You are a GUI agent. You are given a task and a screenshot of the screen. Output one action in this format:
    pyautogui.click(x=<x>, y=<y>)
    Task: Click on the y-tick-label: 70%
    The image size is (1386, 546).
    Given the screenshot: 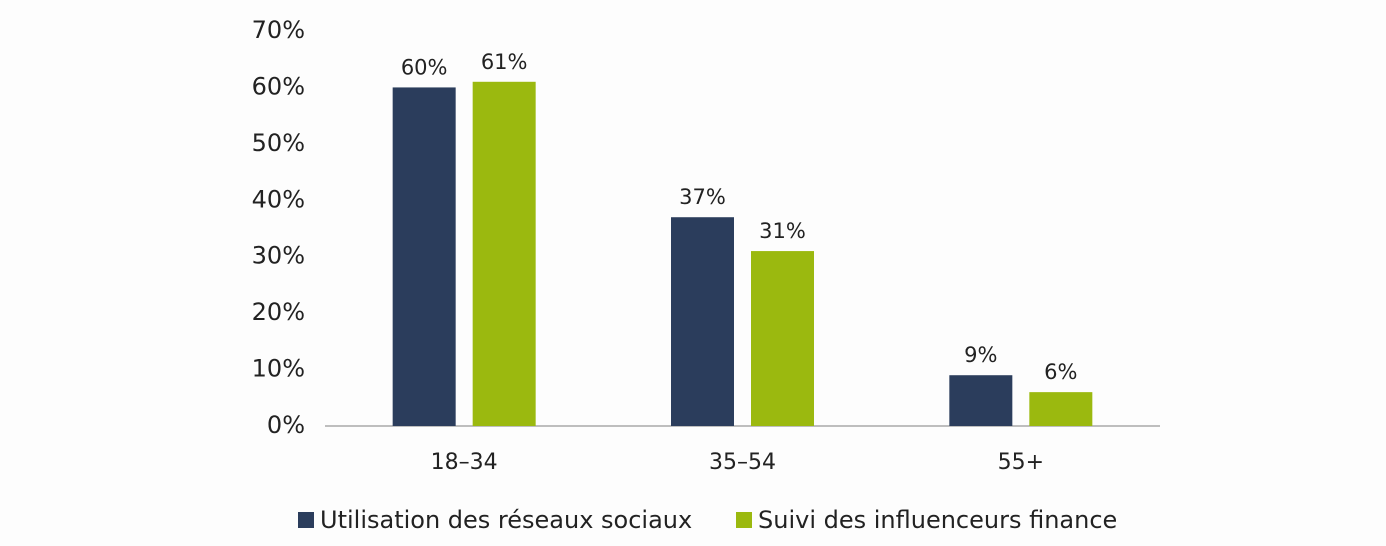 What is the action you would take?
    pyautogui.click(x=278, y=30)
    